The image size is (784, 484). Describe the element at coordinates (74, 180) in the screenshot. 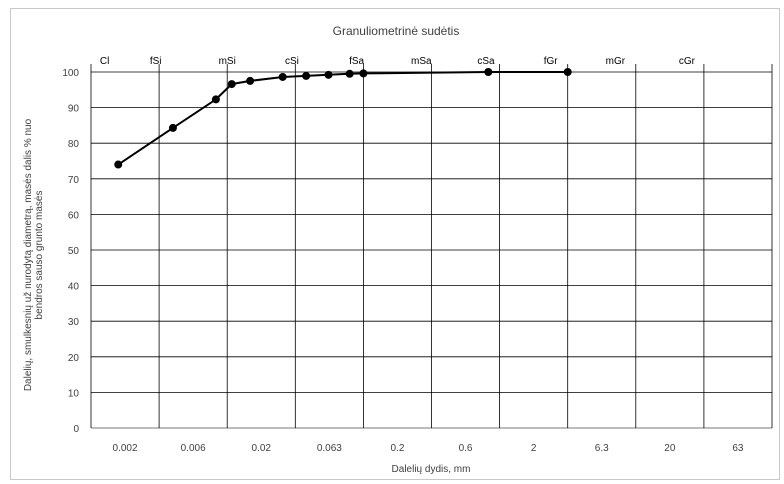

I see `y-tick-label: 70` at that location.